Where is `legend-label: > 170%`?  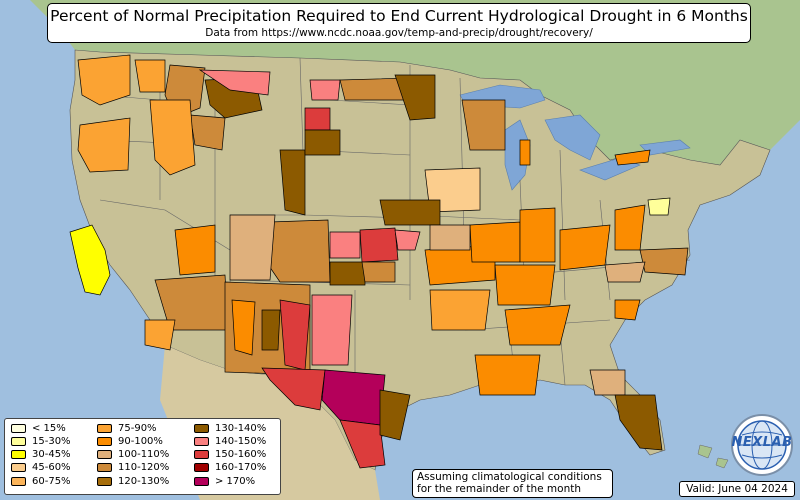 legend-label: > 170% is located at coordinates (235, 481).